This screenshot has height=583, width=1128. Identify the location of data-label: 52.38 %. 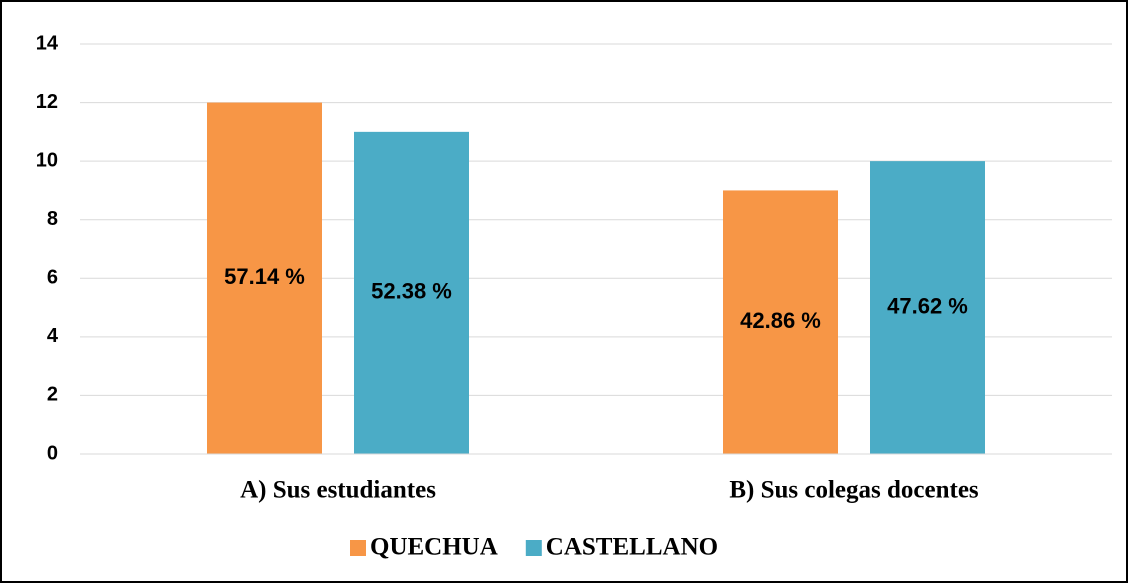
(411, 291).